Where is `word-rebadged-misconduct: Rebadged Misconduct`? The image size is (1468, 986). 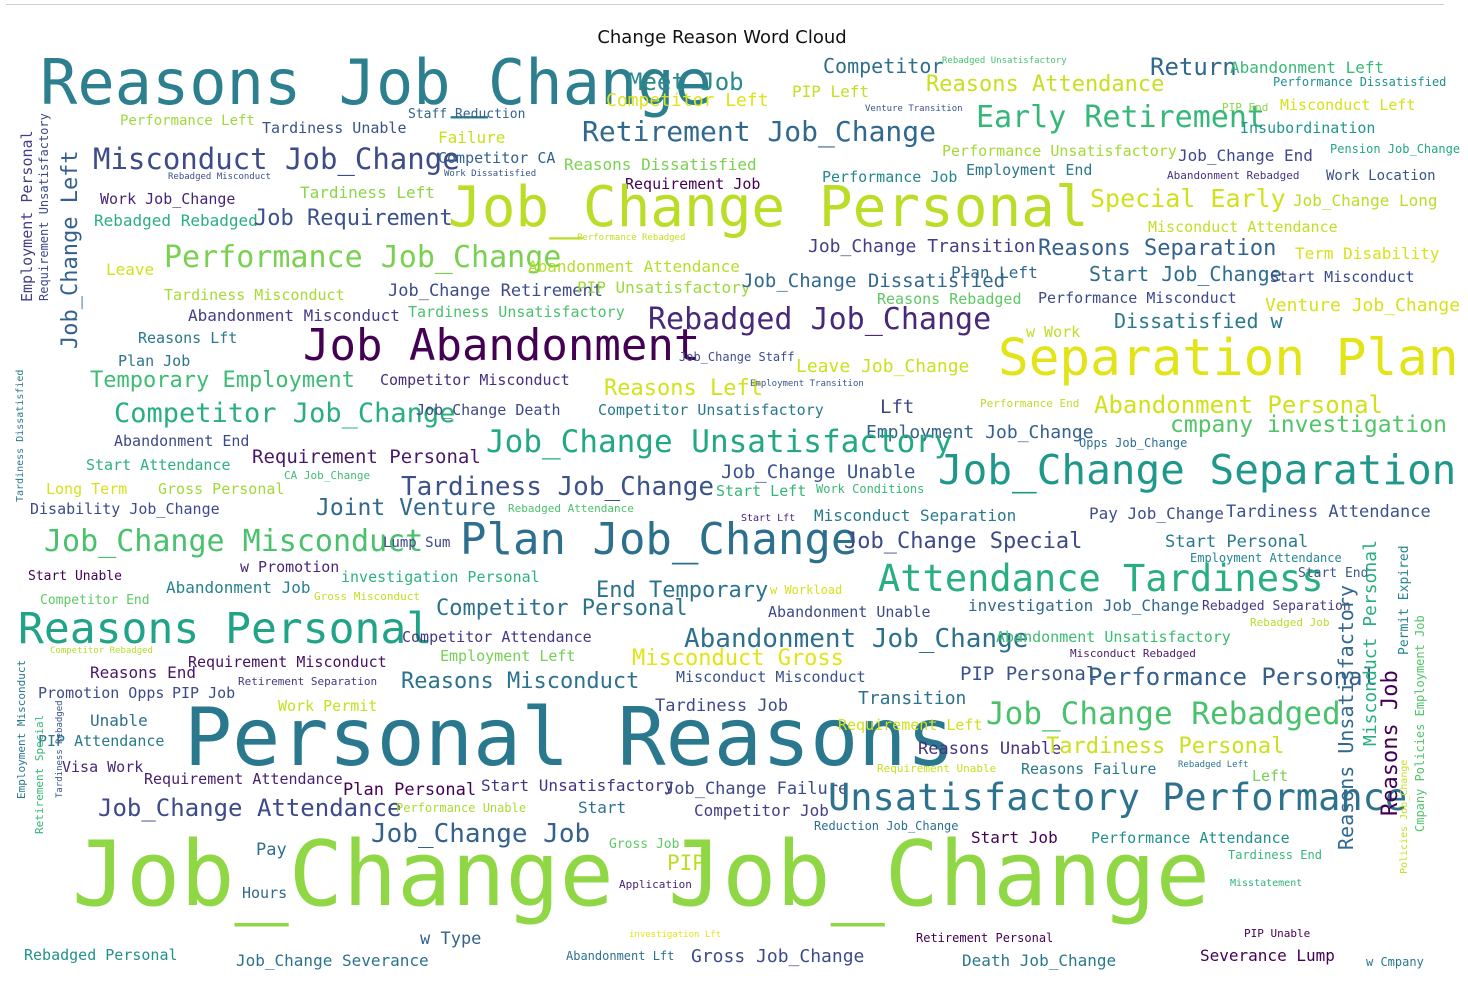 word-rebadged-misconduct: Rebadged Misconduct is located at coordinates (219, 177).